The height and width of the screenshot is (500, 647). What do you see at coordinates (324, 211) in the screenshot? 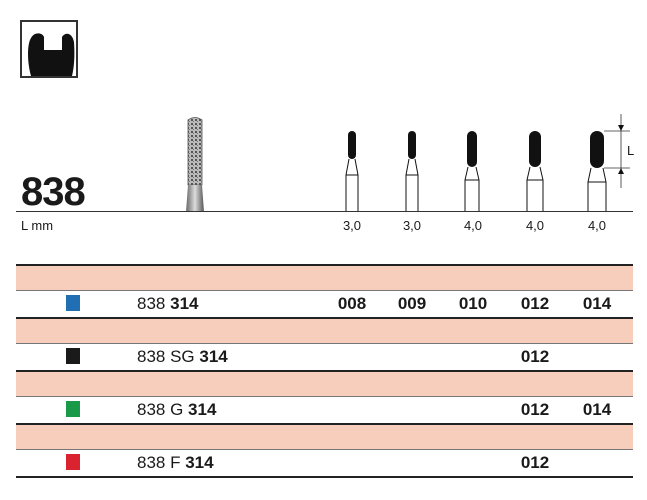
I see `baseline-divider` at bounding box center [324, 211].